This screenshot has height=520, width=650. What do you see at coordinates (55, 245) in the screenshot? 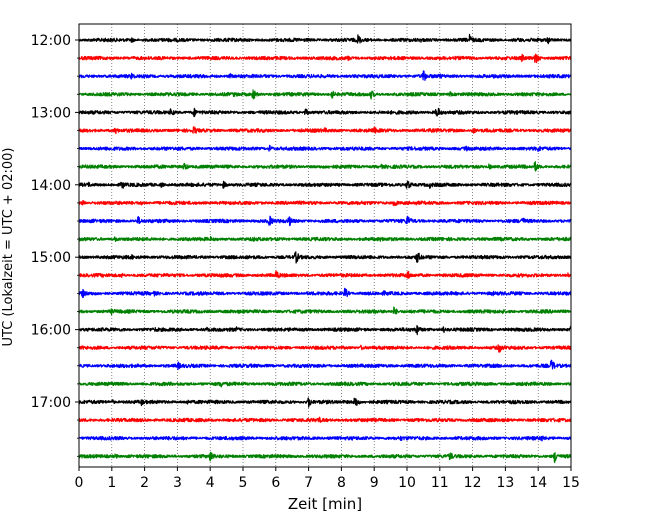
I see `y-axis-ticks: 12:00 13:00 14:00 15:00 16:00 17:00` at bounding box center [55, 245].